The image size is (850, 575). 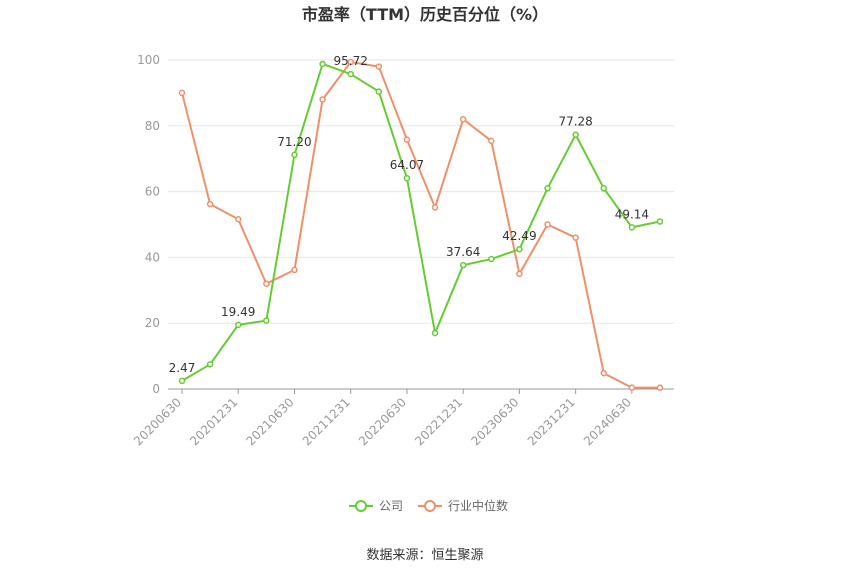 What do you see at coordinates (463, 252) in the screenshot?
I see `data-label: 37.64` at bounding box center [463, 252].